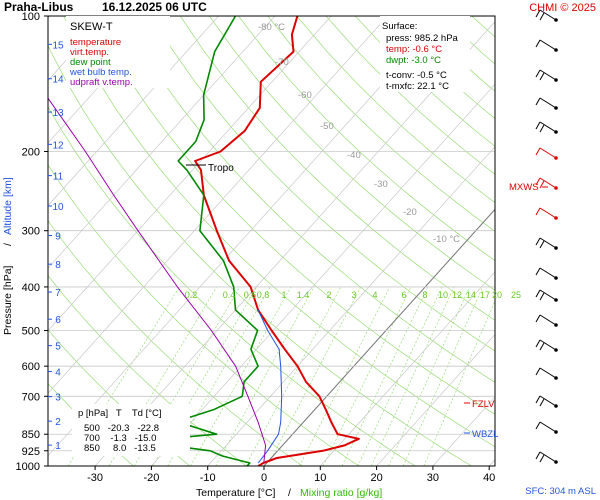 The image size is (600, 500). I want to click on legend-temperature: temperature, so click(95, 42).